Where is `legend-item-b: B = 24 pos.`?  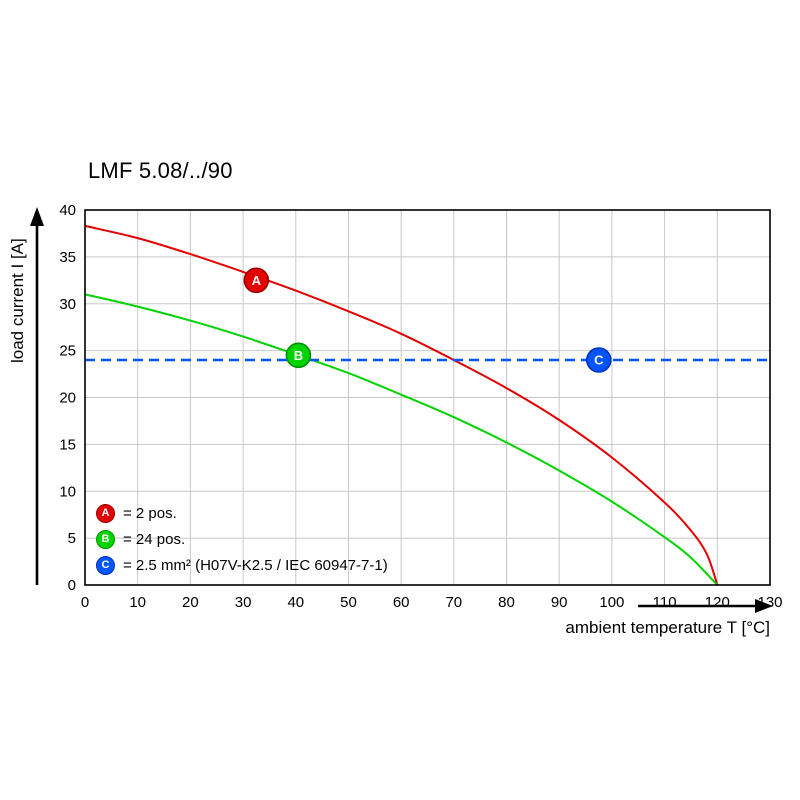
legend-item-b: B = 24 pos. is located at coordinates (242, 539).